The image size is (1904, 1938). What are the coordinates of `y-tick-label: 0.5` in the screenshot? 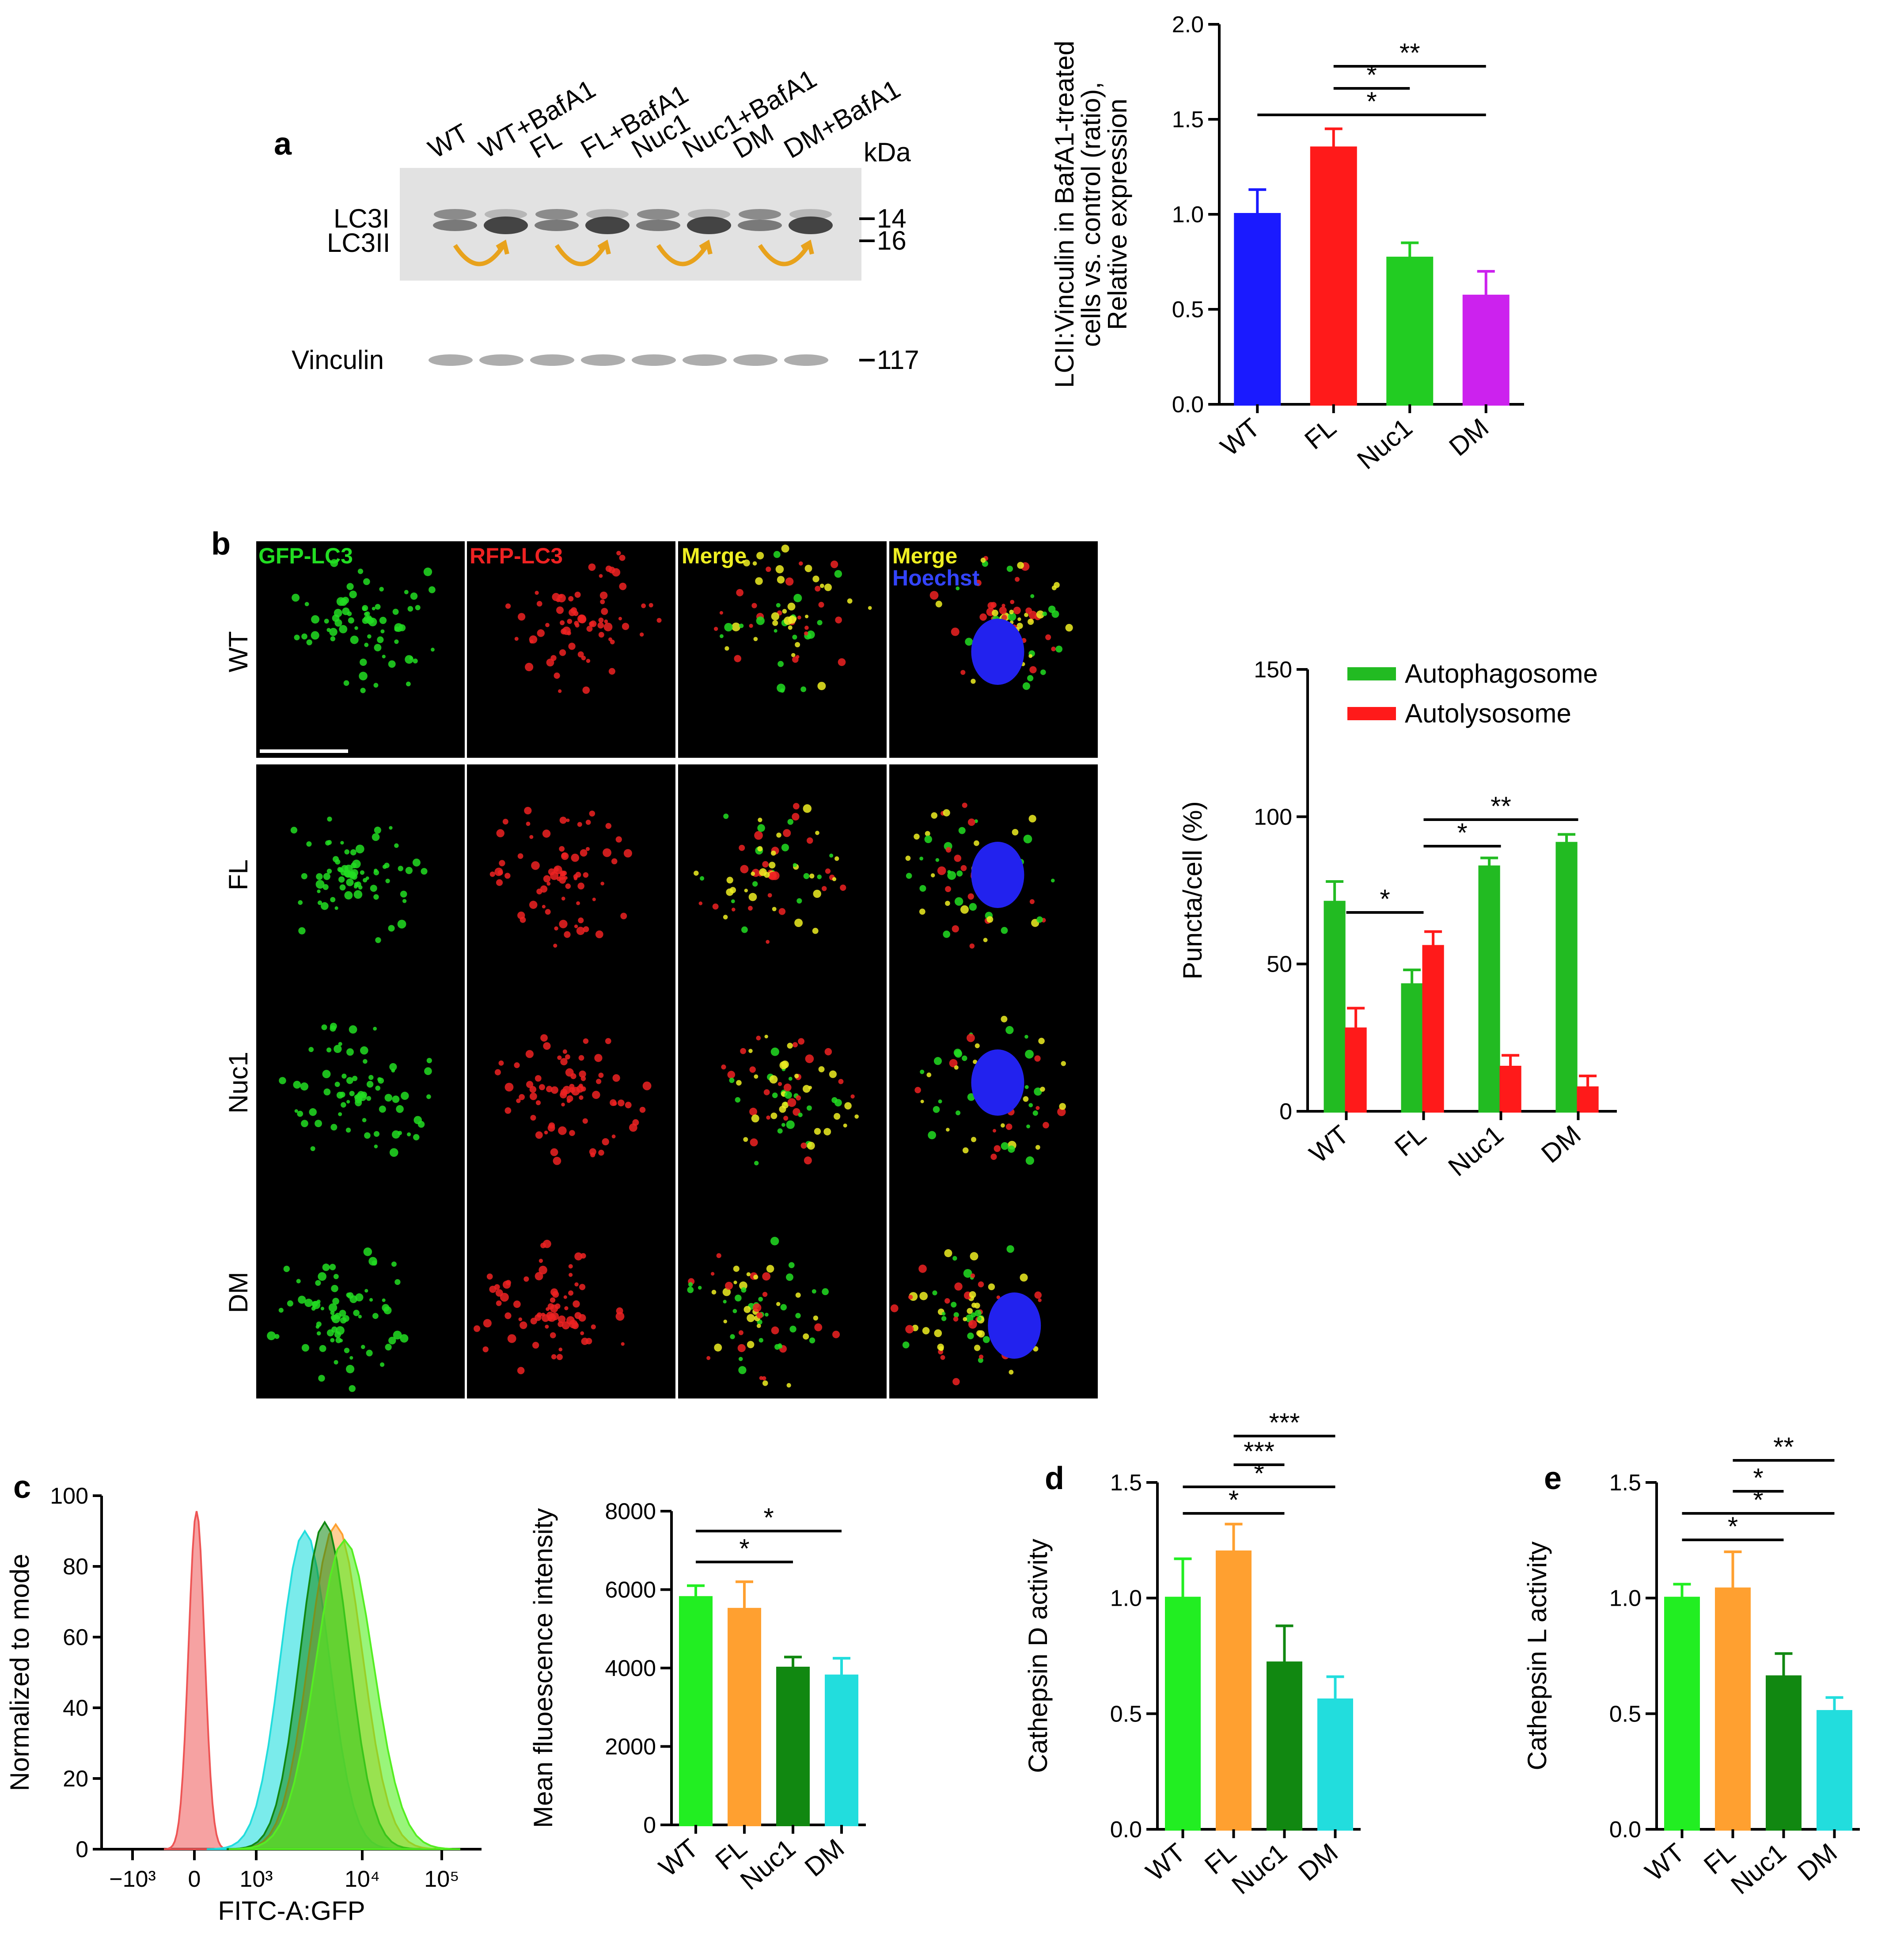 It's located at (1188, 310).